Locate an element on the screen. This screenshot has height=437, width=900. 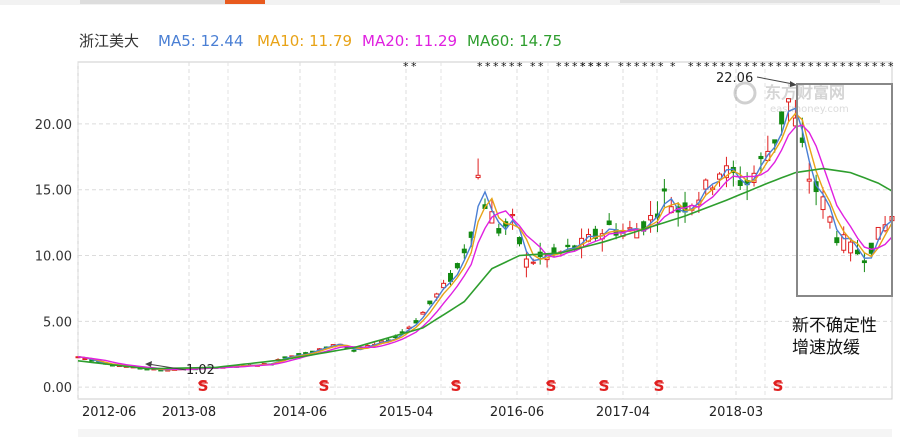
bottom-scrollbar is located at coordinates (485, 433).